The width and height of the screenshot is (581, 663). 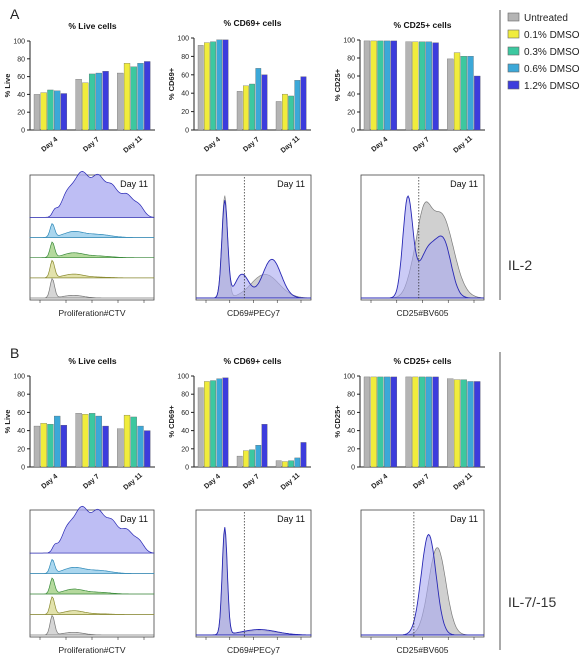 What do you see at coordinates (552, 35) in the screenshot?
I see `legend-label: 0.1% DMSO` at bounding box center [552, 35].